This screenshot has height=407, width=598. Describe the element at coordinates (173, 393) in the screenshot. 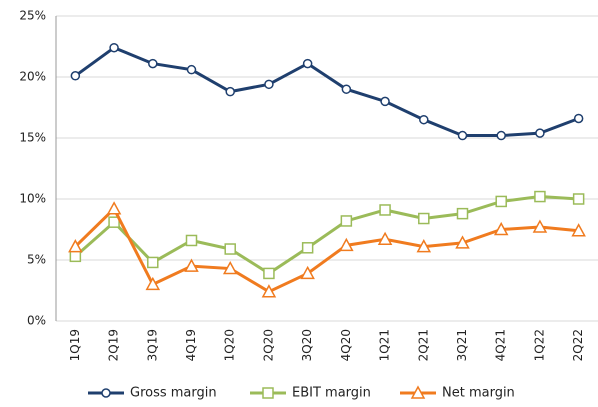

I see `legend-label: Gross margin` at that location.